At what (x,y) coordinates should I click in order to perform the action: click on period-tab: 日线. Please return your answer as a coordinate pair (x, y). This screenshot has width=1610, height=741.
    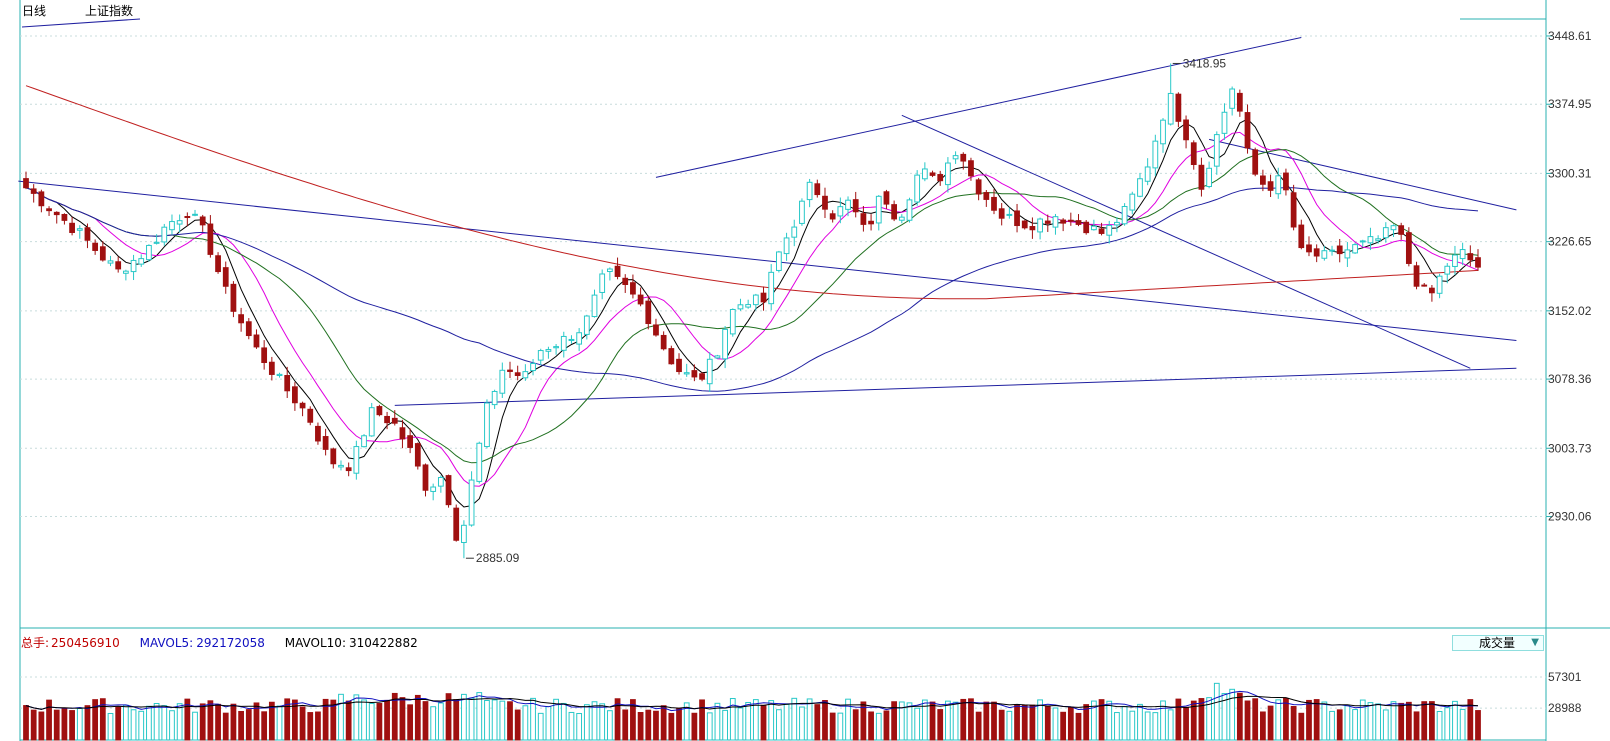
    Looking at the image, I should click on (34, 11).